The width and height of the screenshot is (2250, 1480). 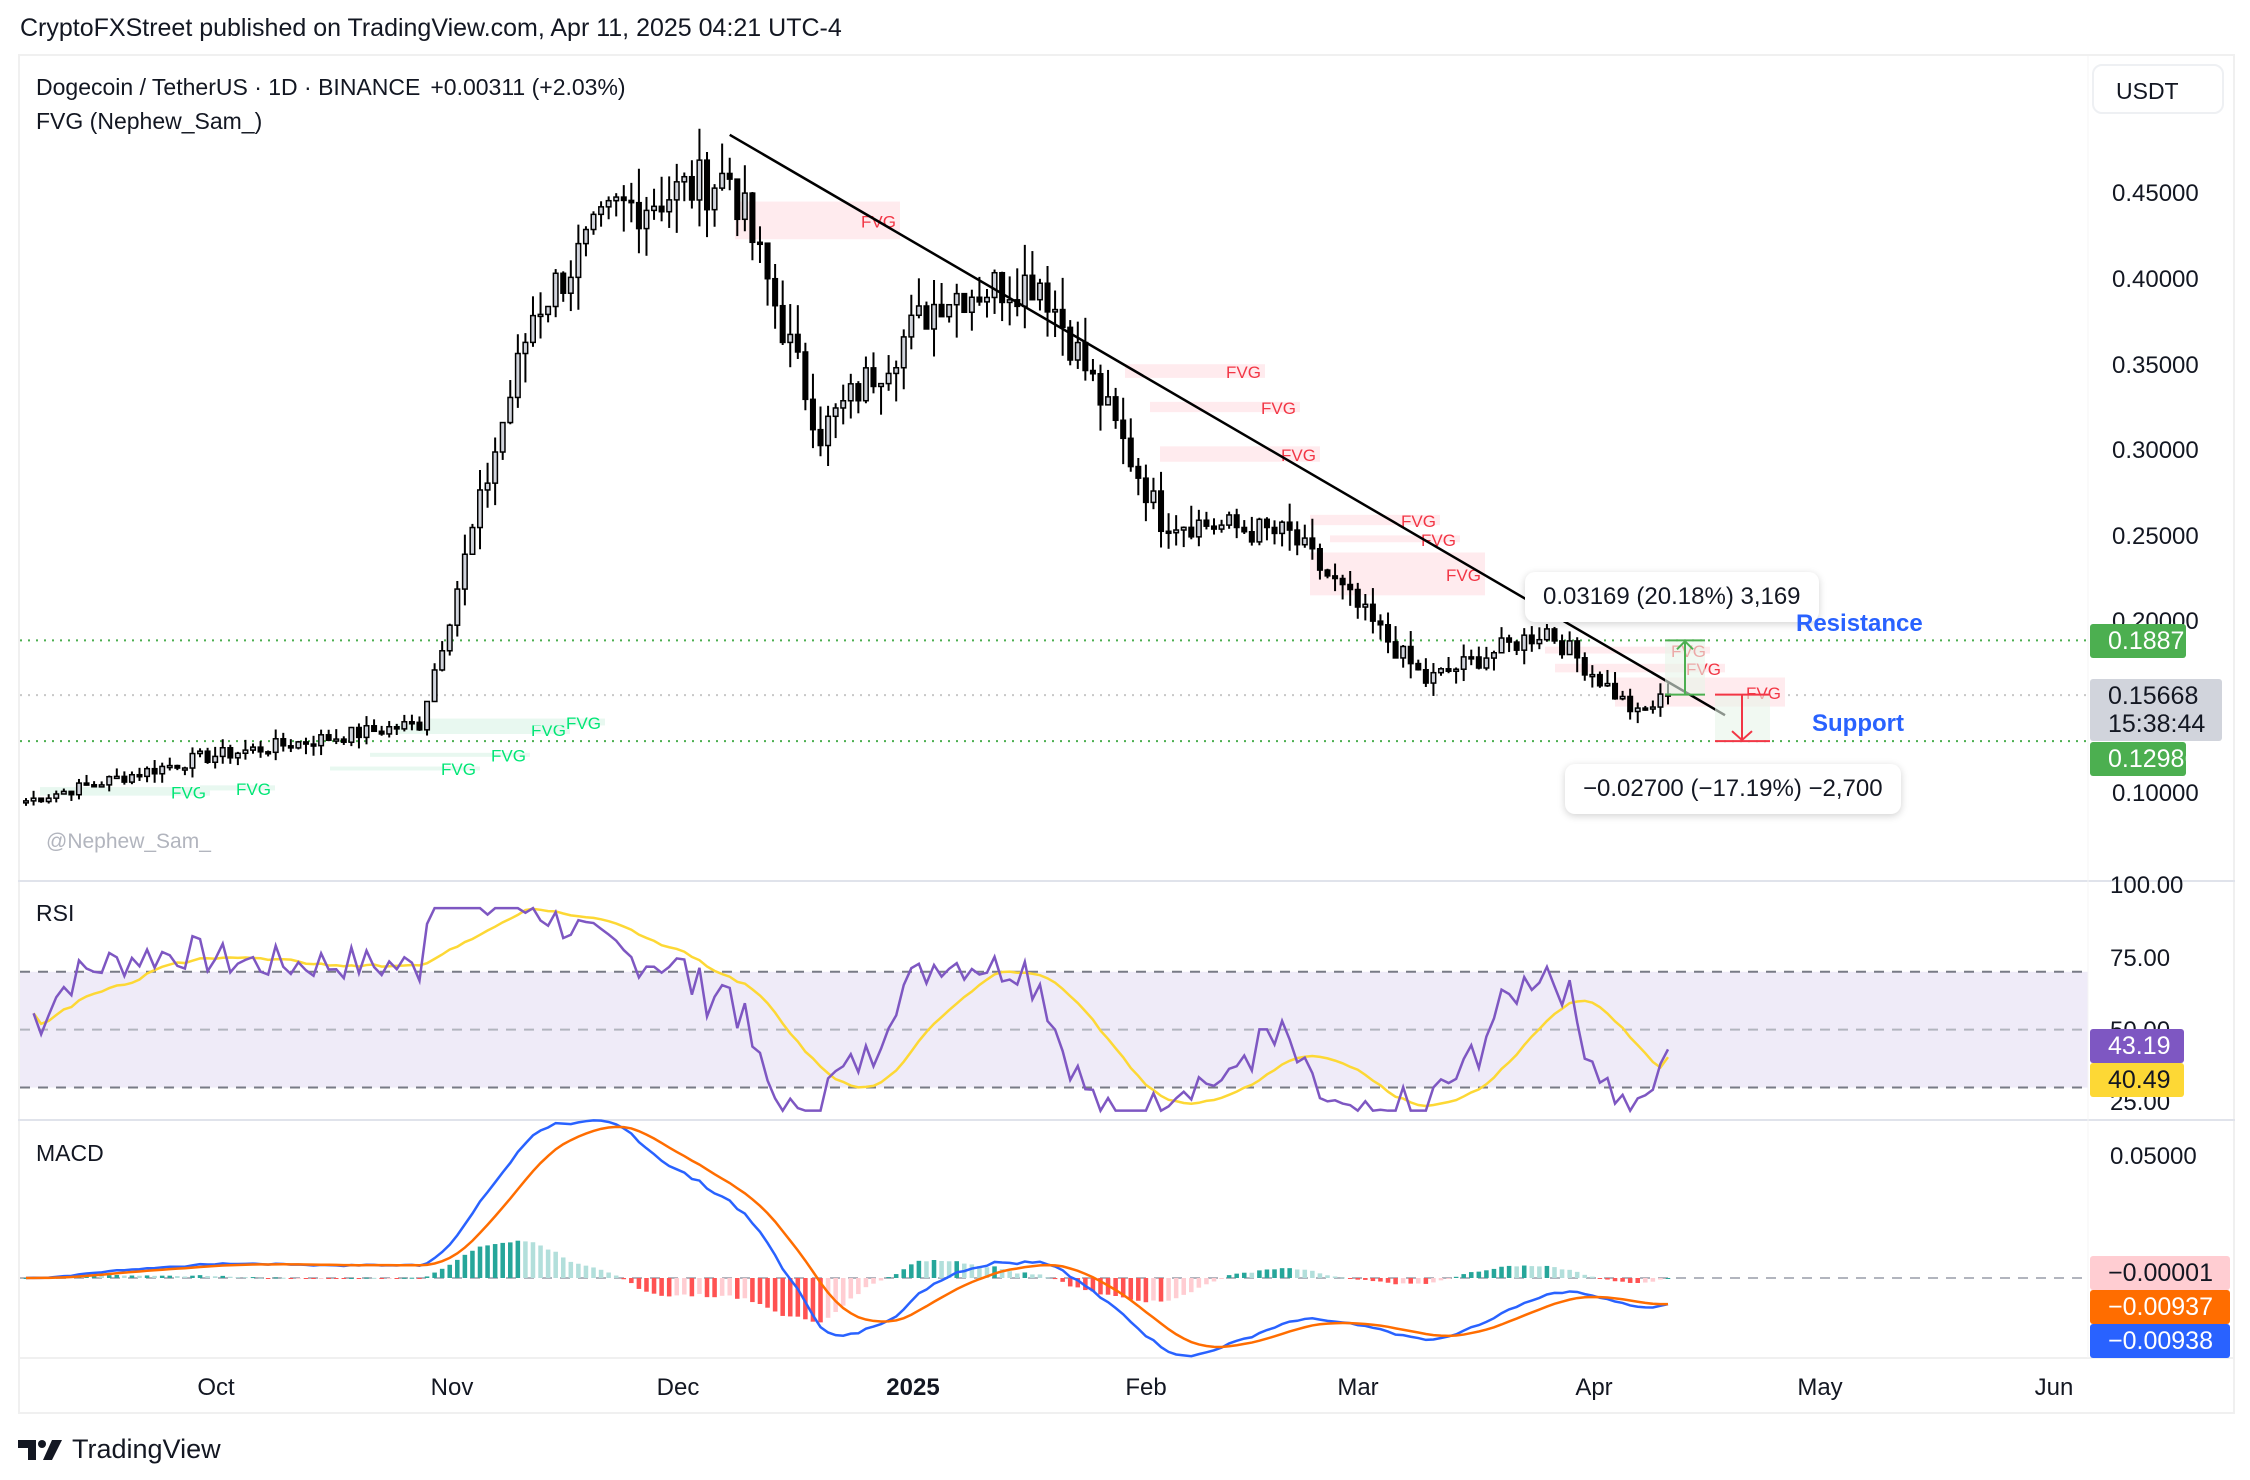 I want to click on time-tick: Nov, so click(x=452, y=1387).